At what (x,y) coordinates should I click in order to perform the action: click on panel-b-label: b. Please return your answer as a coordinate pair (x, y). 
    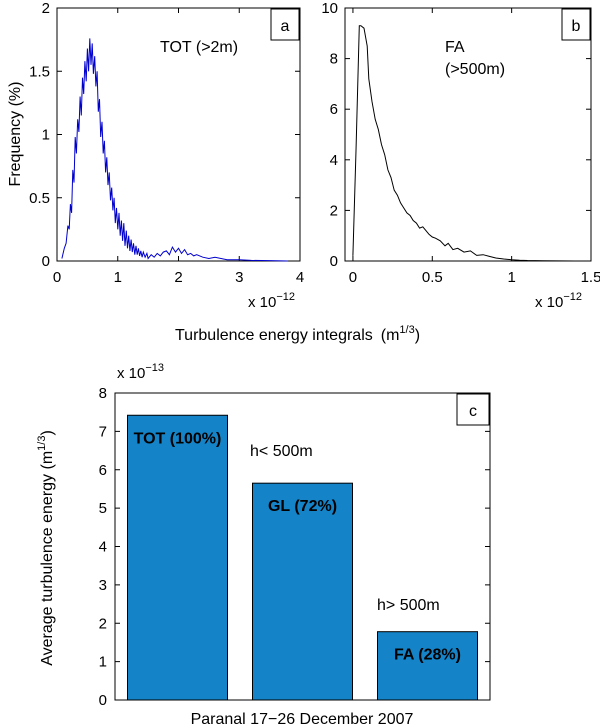
    Looking at the image, I should click on (576, 26).